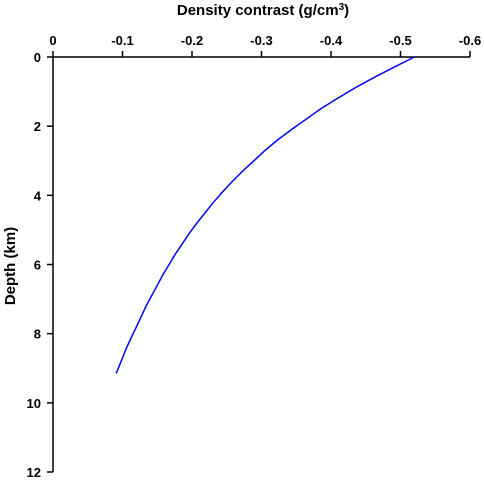  Describe the element at coordinates (122, 40) in the screenshot. I see `x-tick-label: -0.1` at that location.